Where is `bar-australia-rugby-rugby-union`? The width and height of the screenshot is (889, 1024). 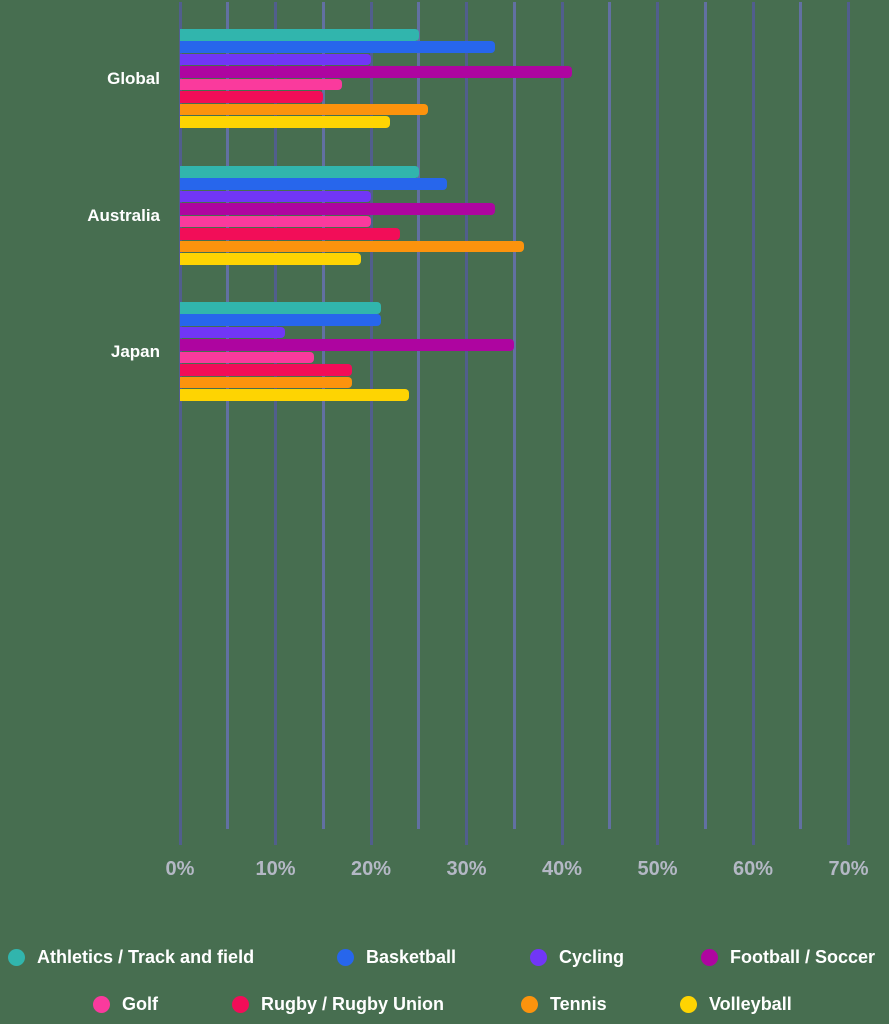
bar-australia-rugby-rugby-union is located at coordinates (290, 234).